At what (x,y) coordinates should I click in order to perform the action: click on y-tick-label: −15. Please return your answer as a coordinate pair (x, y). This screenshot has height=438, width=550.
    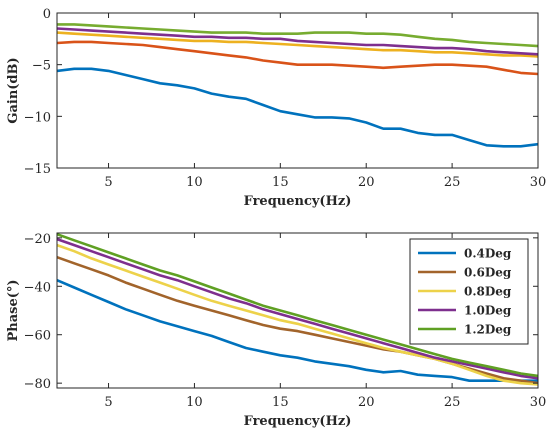
    Looking at the image, I should click on (37, 169).